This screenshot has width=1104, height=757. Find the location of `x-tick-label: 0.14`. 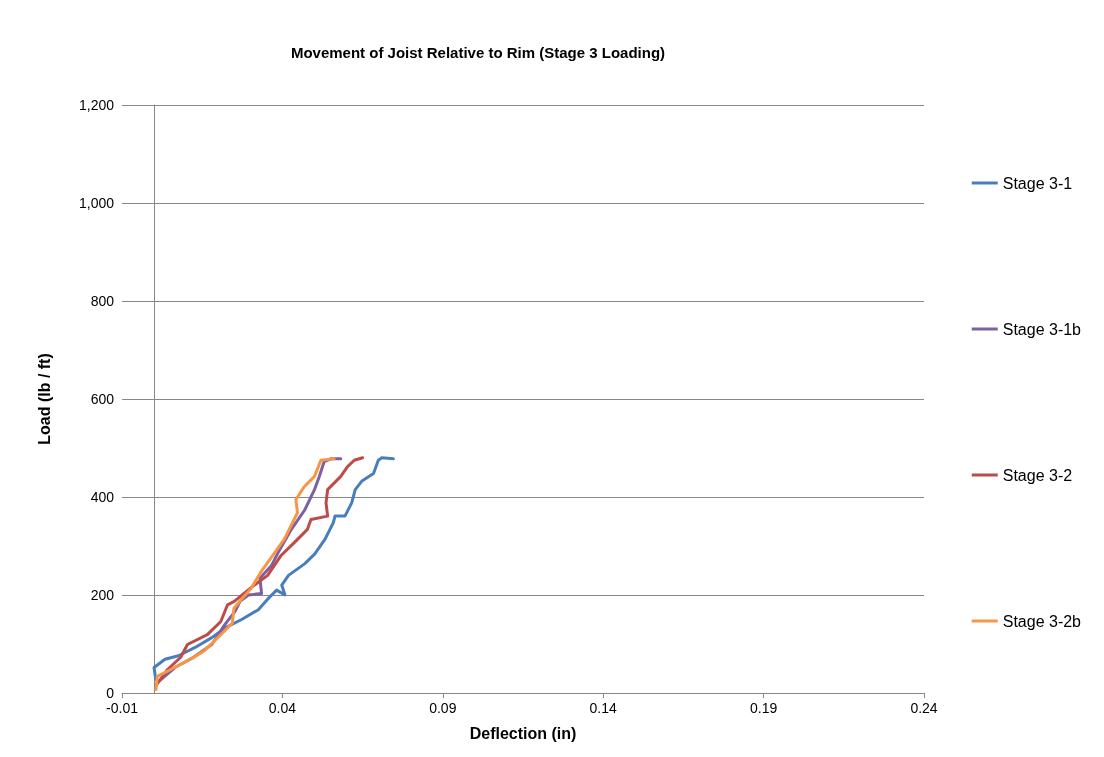

x-tick-label: 0.14 is located at coordinates (603, 708).